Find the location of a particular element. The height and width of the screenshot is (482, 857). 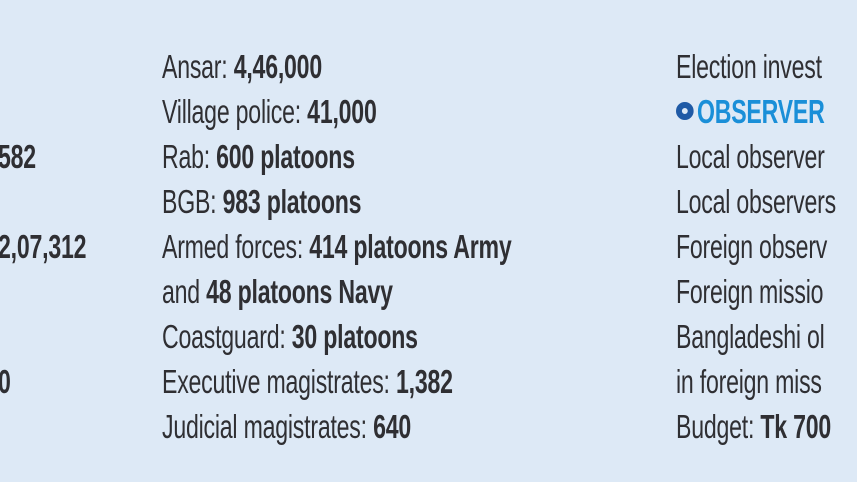

stat-line: Village police: 41,000 is located at coordinates (269, 112).